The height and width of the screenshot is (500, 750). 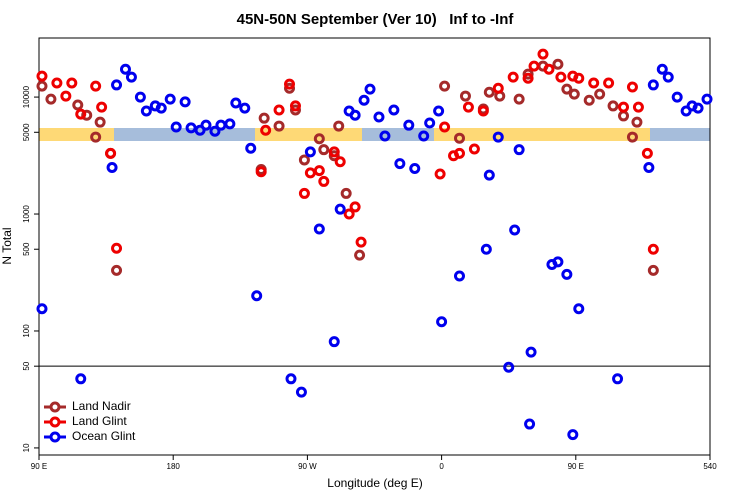 I want to click on chart-title: 45N-50N September (Ver 10) Inf to -Inf, so click(x=376, y=19).